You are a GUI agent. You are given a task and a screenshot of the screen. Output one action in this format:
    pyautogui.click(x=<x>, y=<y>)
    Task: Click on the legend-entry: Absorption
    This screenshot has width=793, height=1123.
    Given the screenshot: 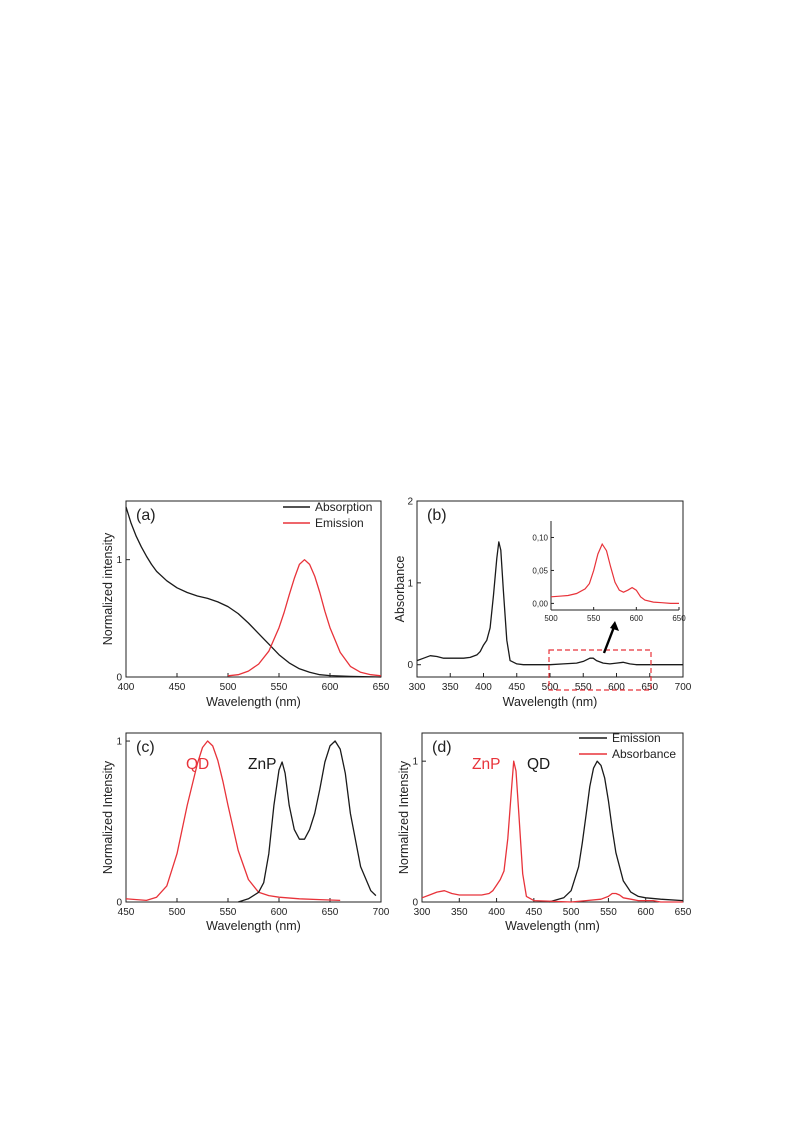 What is the action you would take?
    pyautogui.click(x=343, y=507)
    